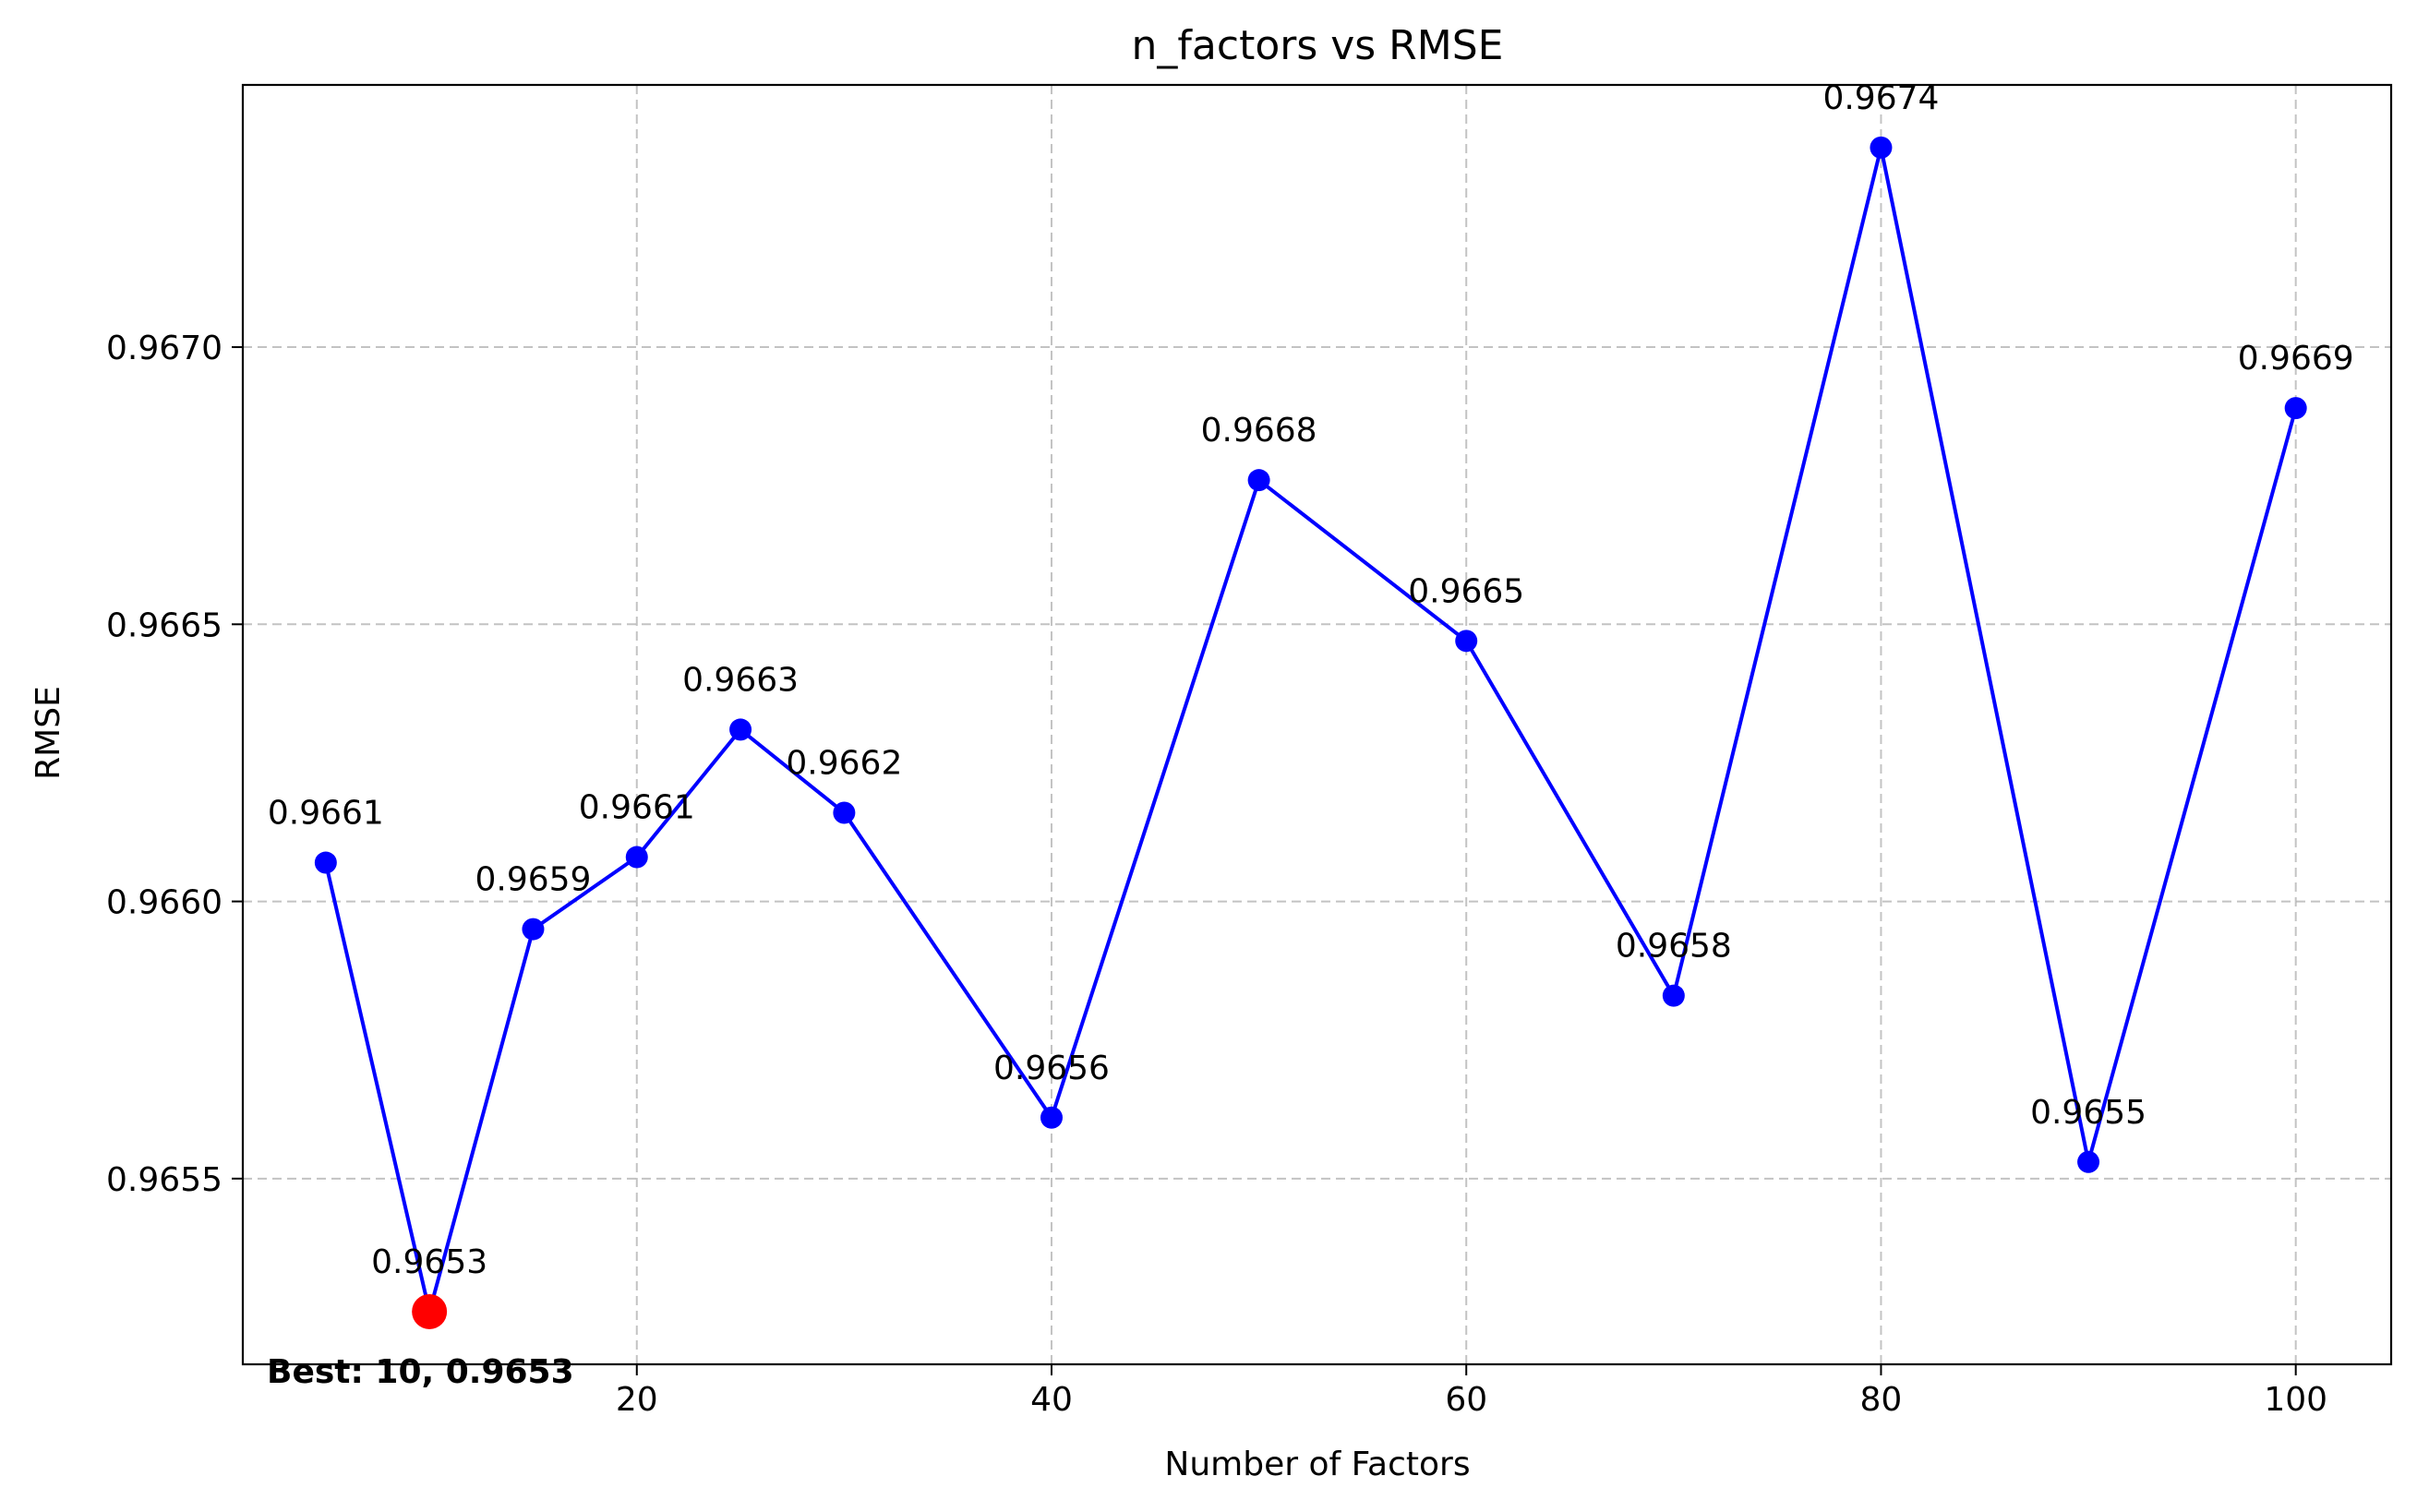  What do you see at coordinates (2296, 359) in the screenshot?
I see `data-label: 0.9669` at bounding box center [2296, 359].